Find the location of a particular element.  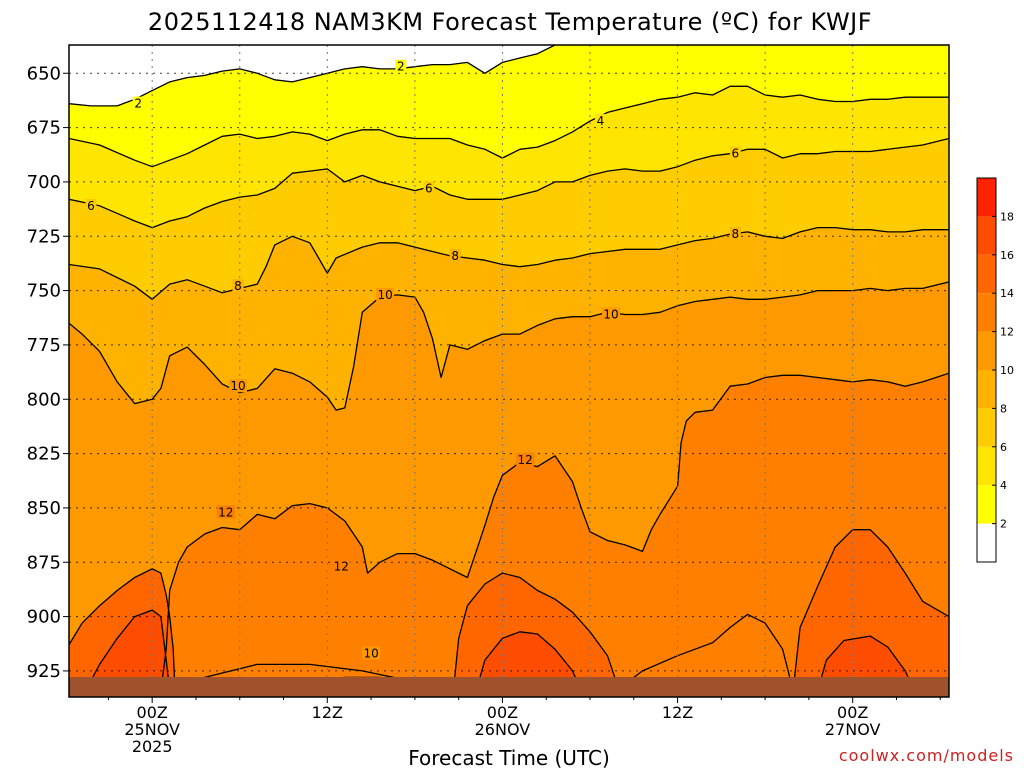

x-tick-label: 25NOV is located at coordinates (152, 729).